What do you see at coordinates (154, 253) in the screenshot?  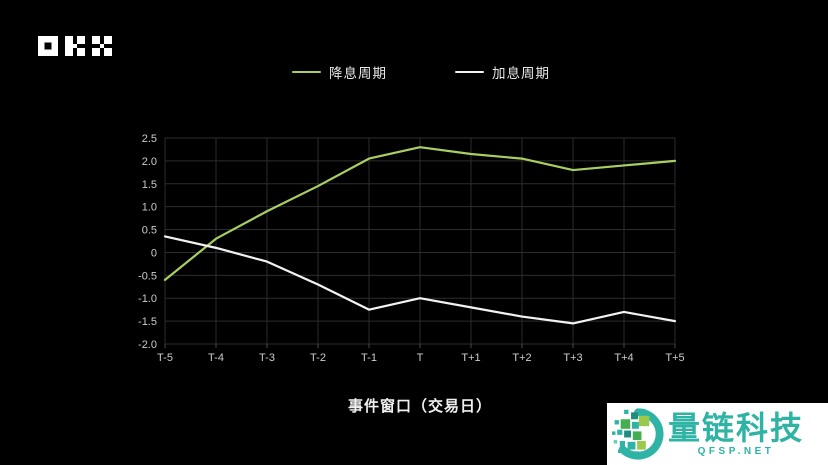 I see `y-tick-label: 0` at bounding box center [154, 253].